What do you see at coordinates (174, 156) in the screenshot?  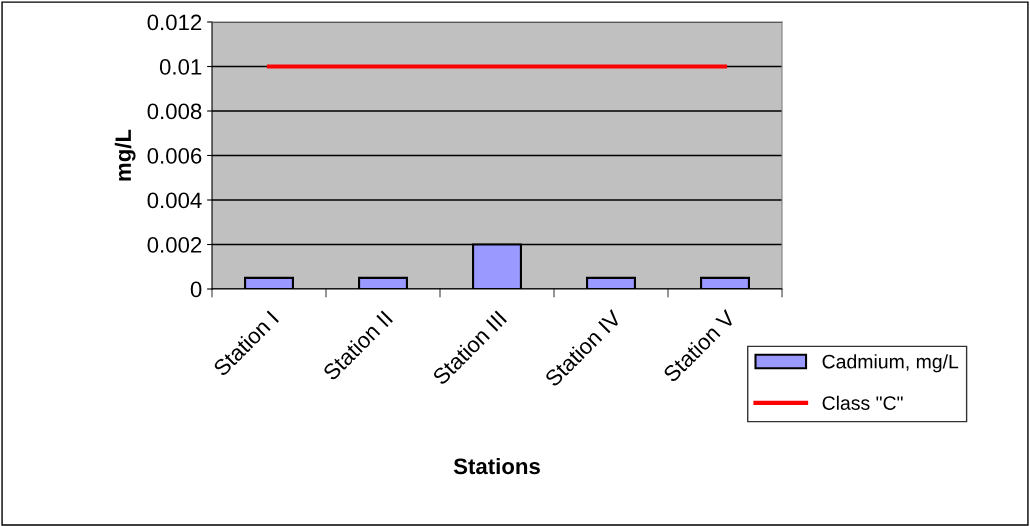 I see `y-tick-label: 0.006` at bounding box center [174, 156].